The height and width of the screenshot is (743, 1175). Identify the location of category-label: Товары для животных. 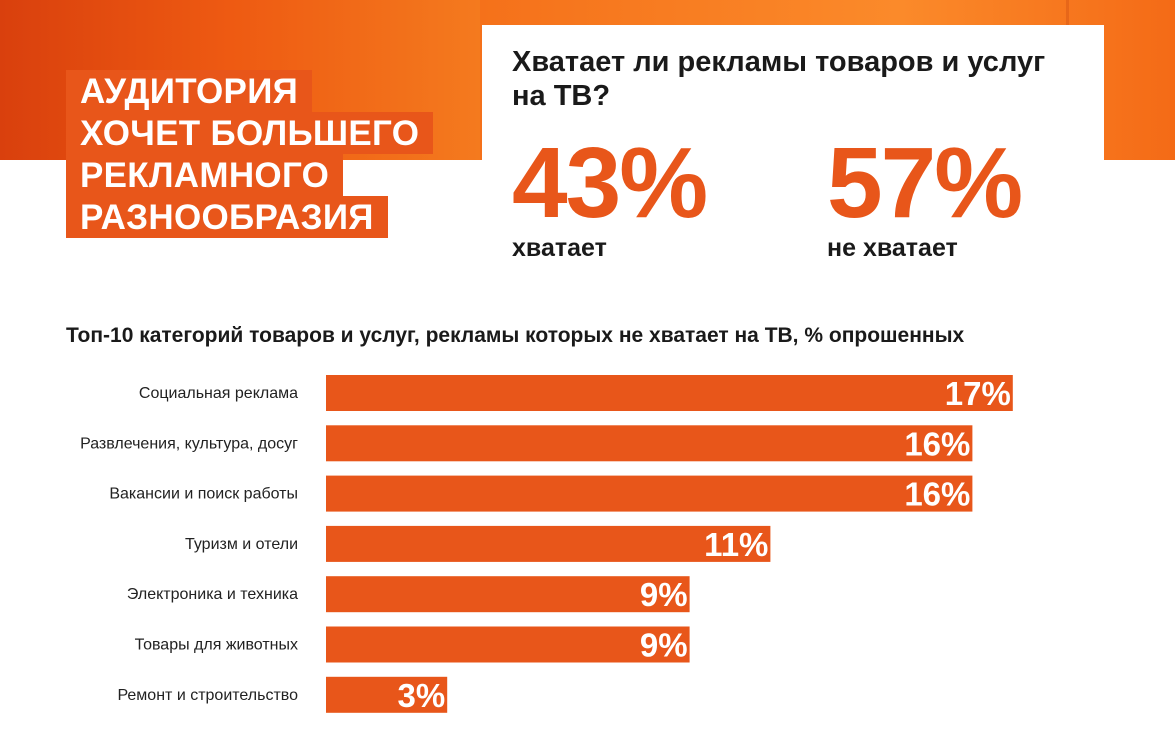
(216, 645).